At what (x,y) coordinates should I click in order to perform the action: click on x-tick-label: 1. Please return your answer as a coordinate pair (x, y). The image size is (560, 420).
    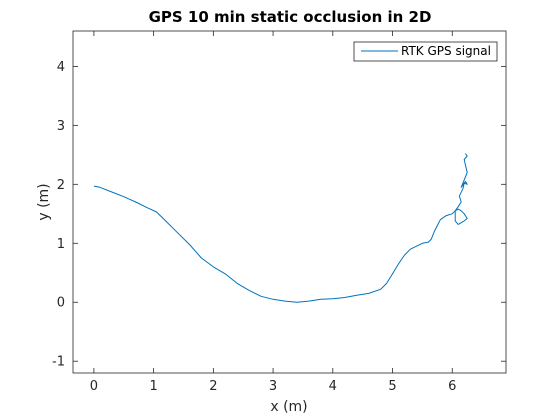
    Looking at the image, I should click on (153, 386).